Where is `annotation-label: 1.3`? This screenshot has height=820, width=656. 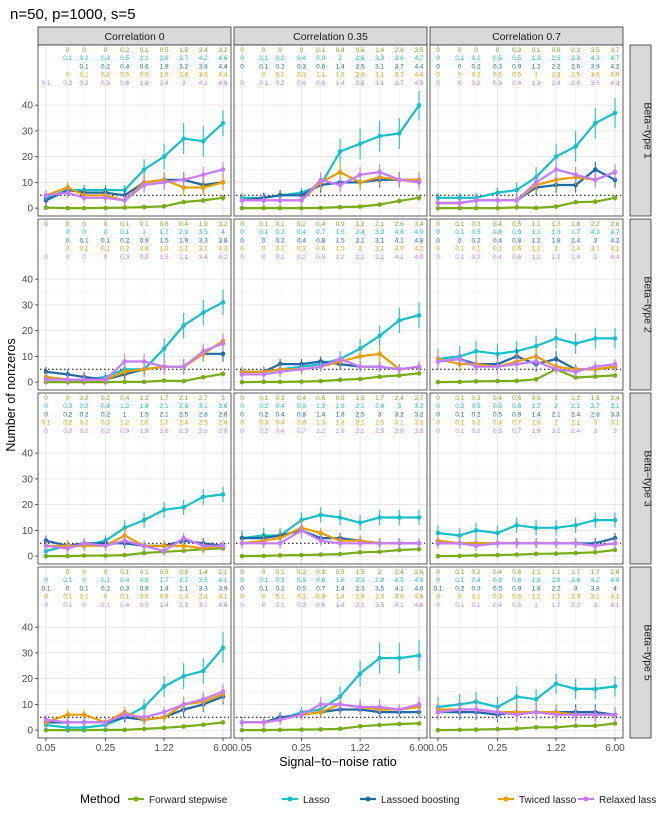
annotation-label: 1.3 is located at coordinates (320, 406).